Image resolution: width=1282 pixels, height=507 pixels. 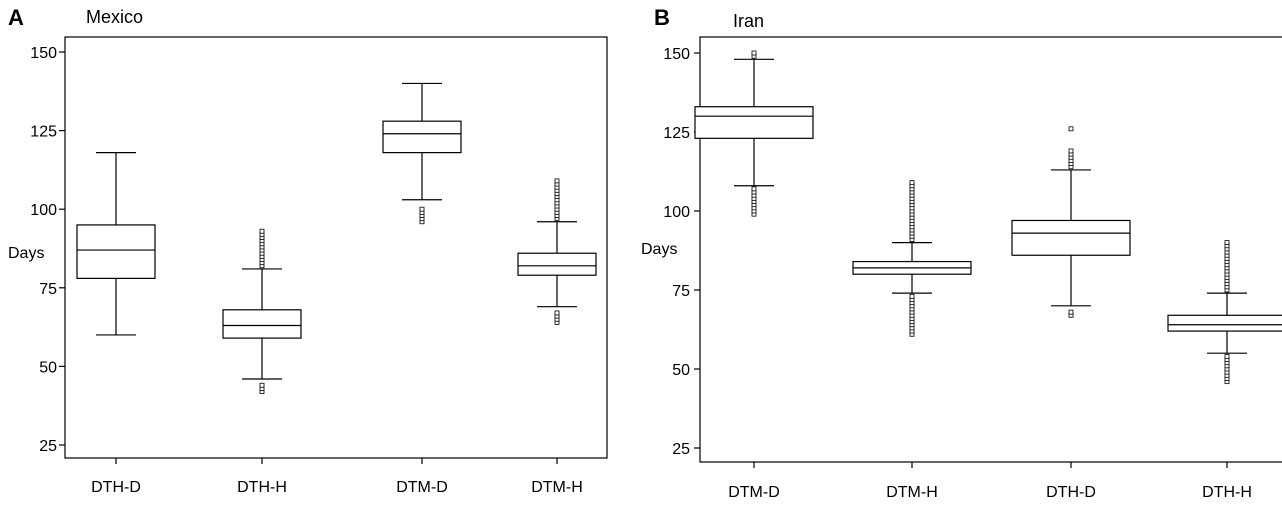 What do you see at coordinates (912, 492) in the screenshot?
I see `panel-b-x-tick-label: DTM-H` at bounding box center [912, 492].